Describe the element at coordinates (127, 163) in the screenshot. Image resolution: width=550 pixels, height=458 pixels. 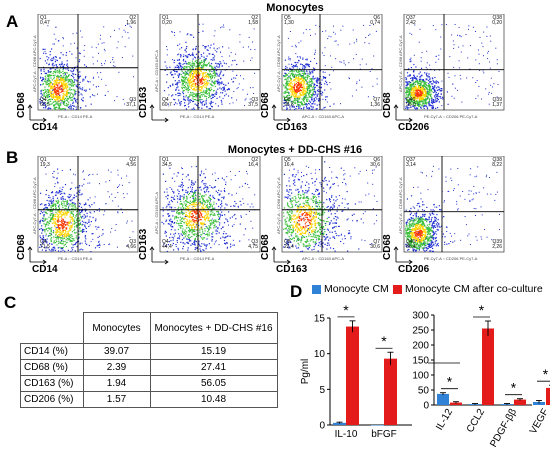
I see `quadrant-label: Q2 4,56` at that location.